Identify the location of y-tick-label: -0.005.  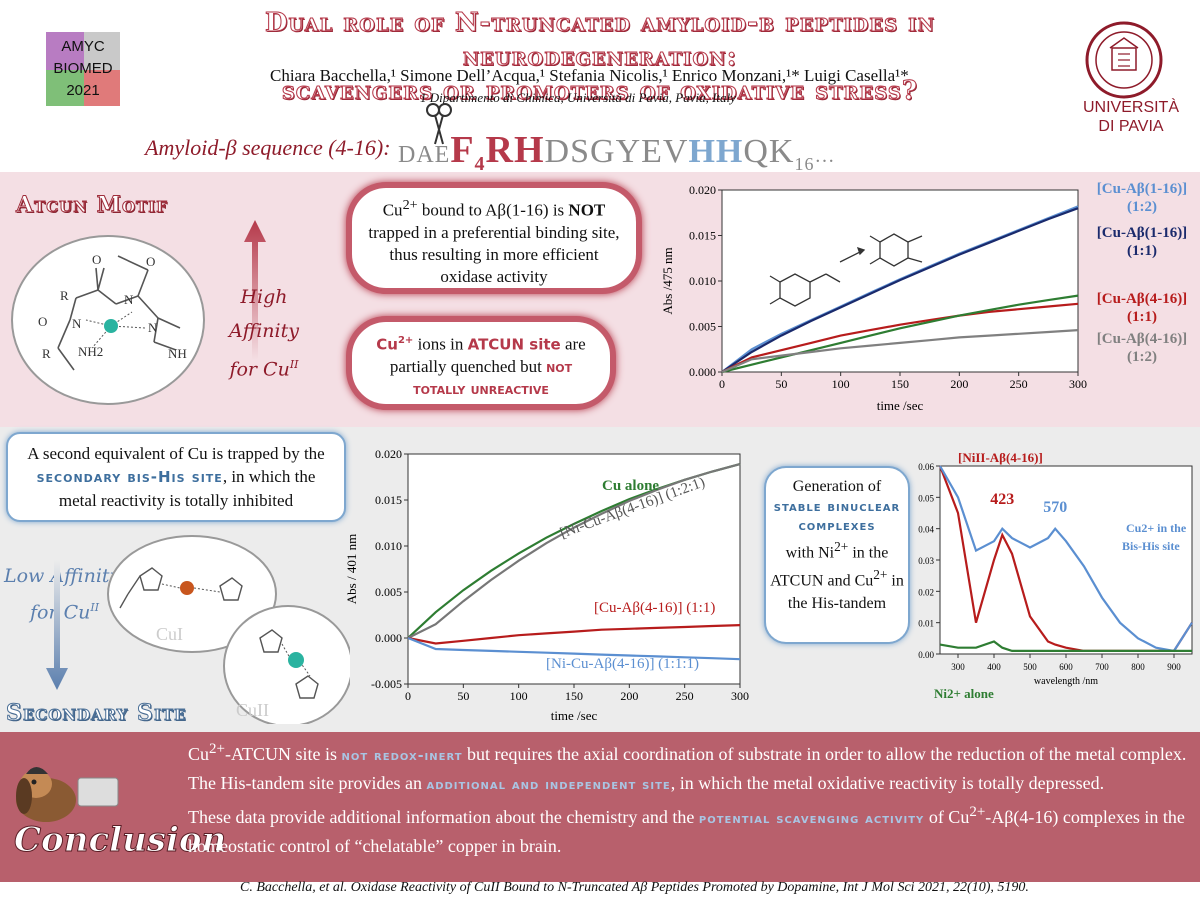
(386, 684).